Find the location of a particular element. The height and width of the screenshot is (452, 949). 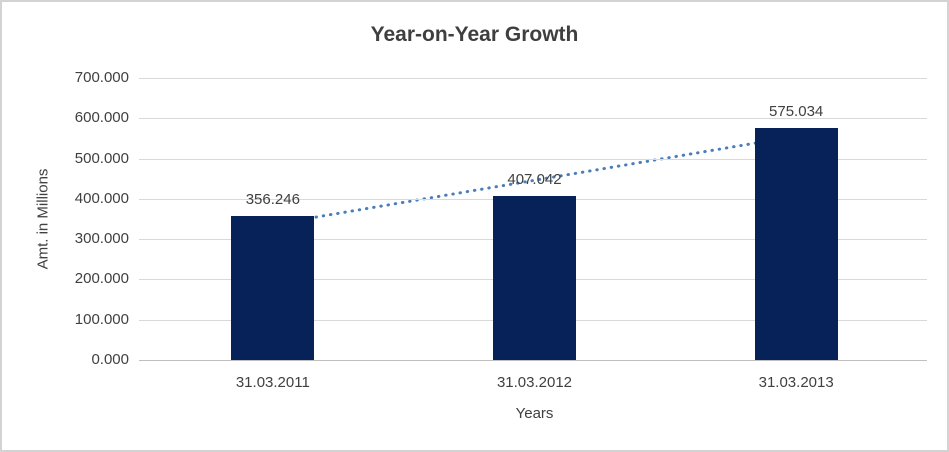

y-tick-label: 100.000 is located at coordinates (101, 319).